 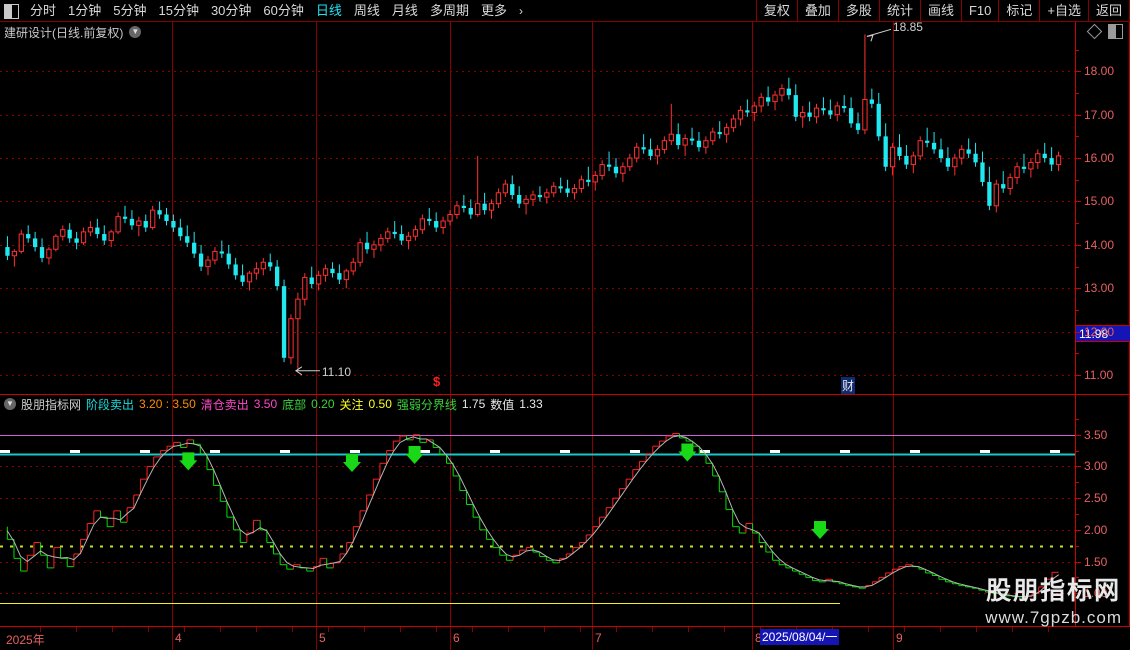 What do you see at coordinates (1115, 31) in the screenshot?
I see `panel-layout-icon` at bounding box center [1115, 31].